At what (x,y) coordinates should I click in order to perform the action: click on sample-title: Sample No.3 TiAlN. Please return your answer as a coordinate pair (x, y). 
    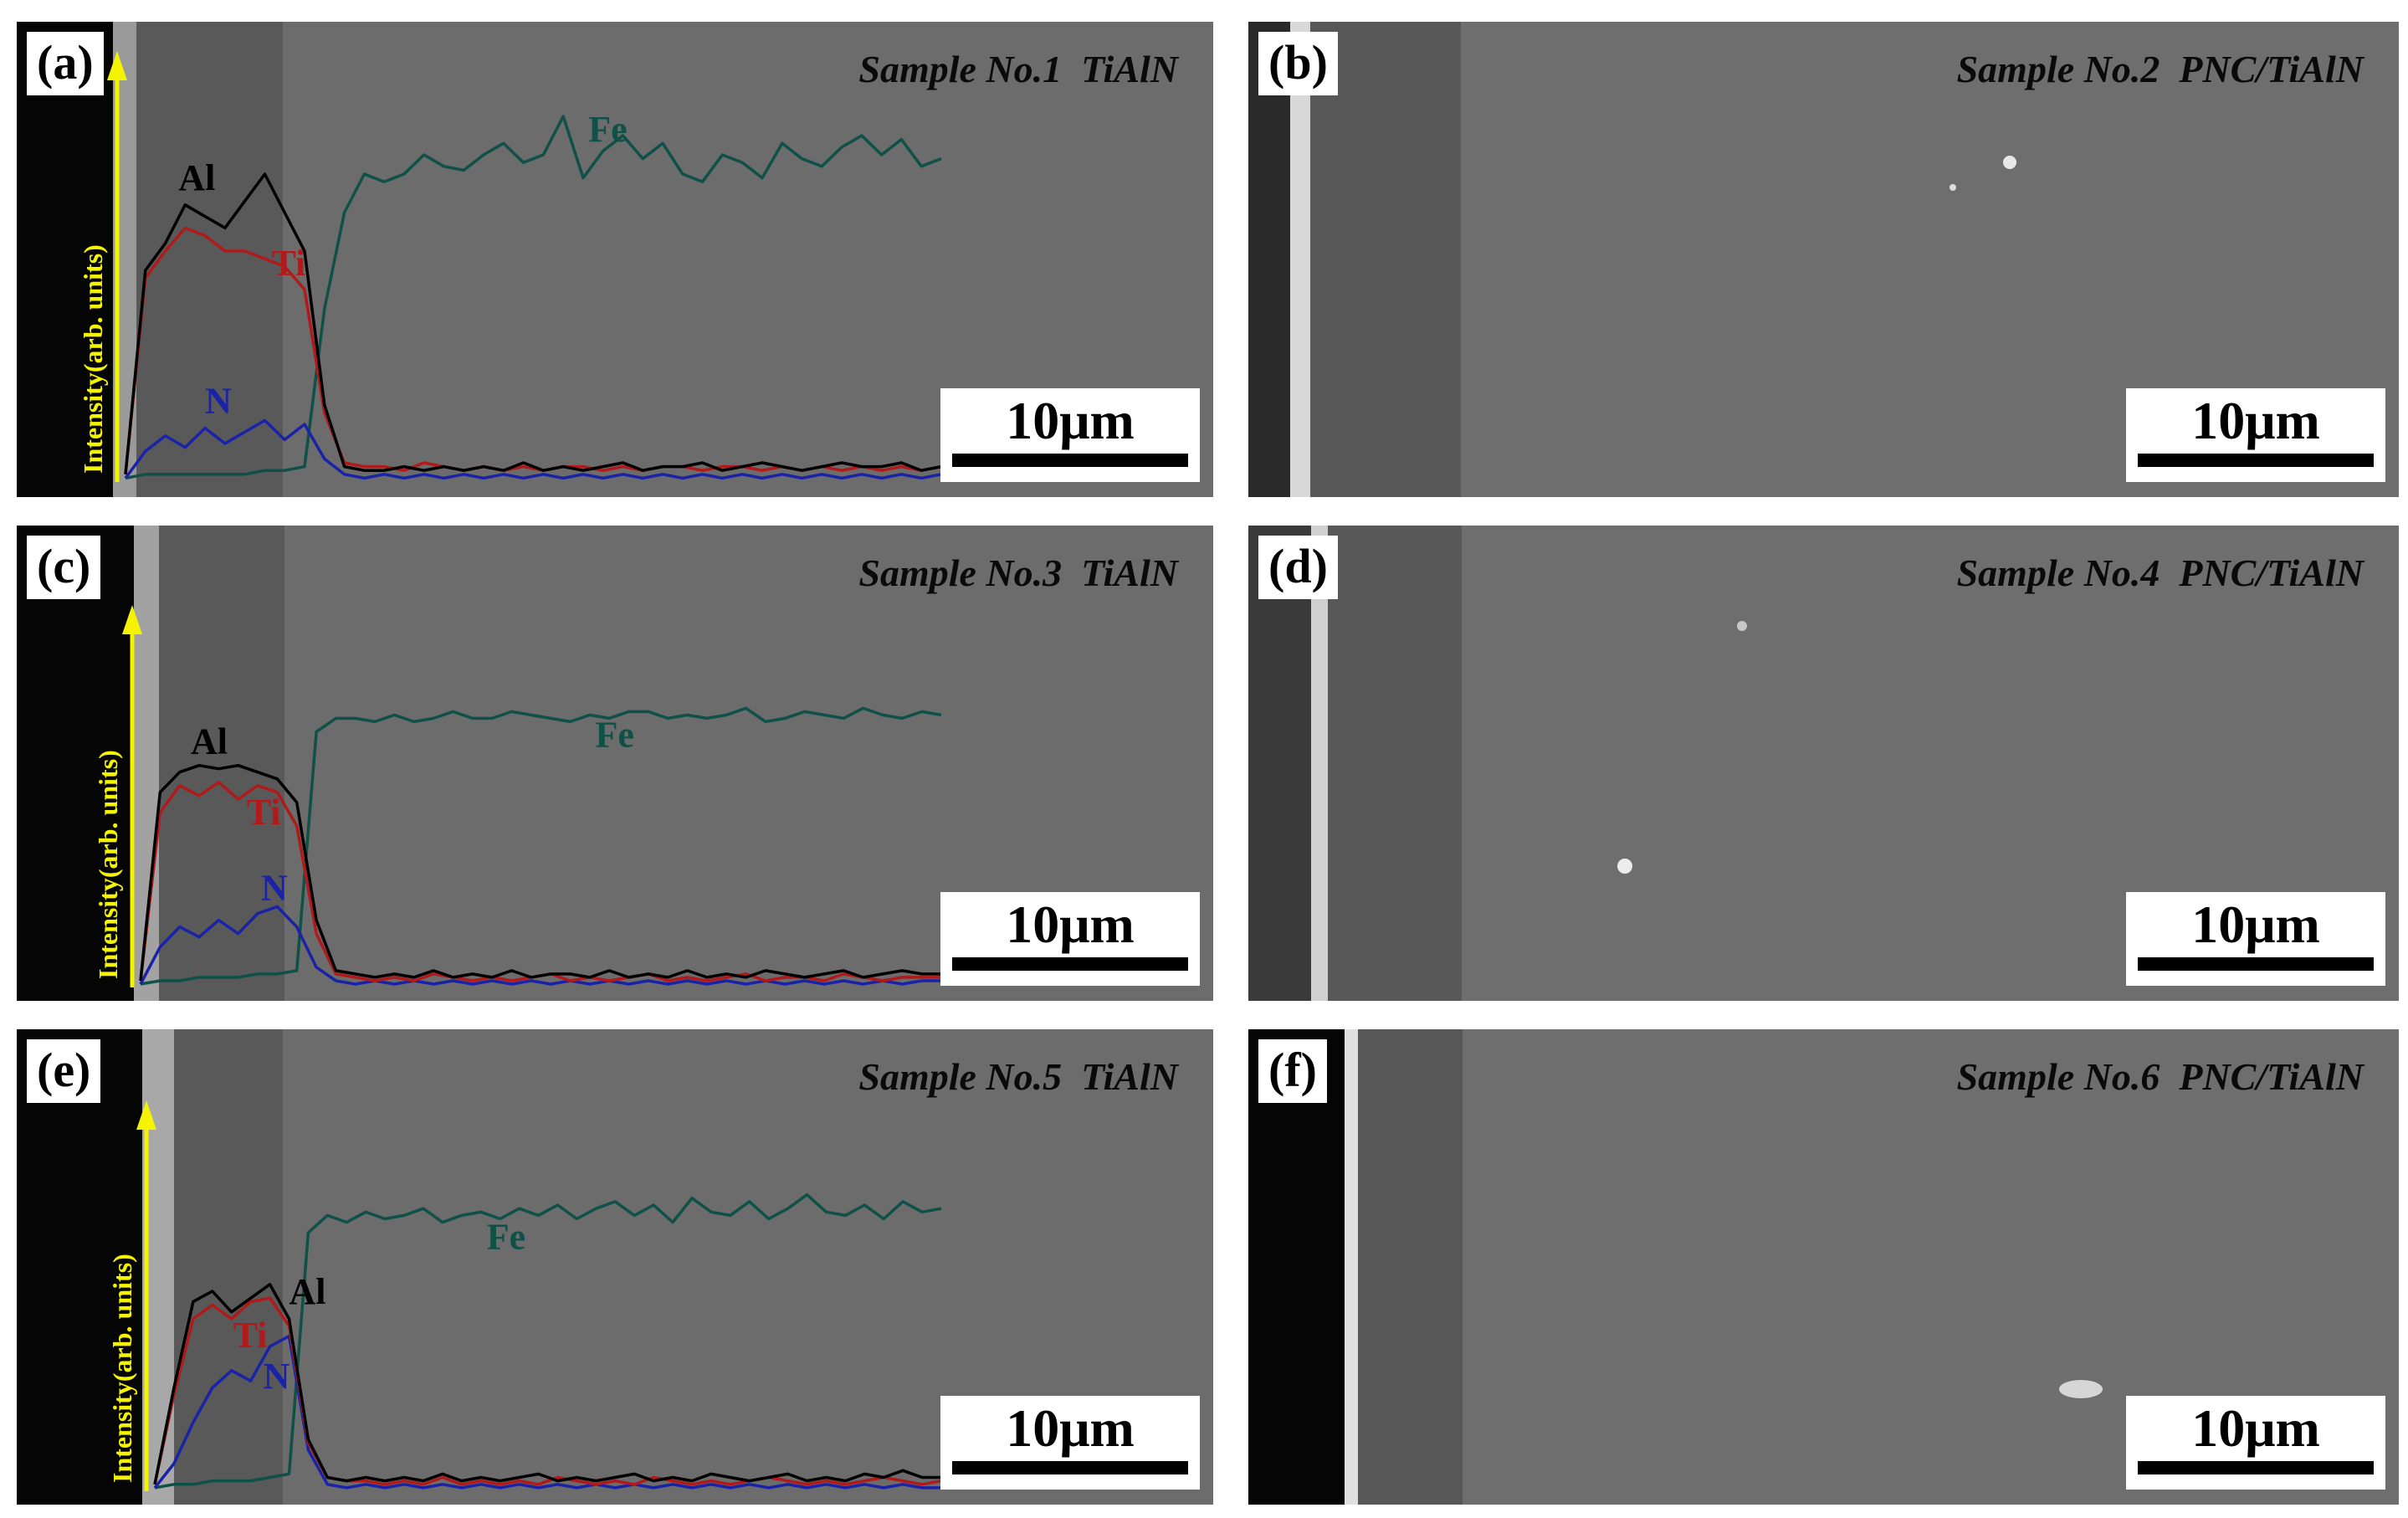
    Looking at the image, I should click on (1018, 572).